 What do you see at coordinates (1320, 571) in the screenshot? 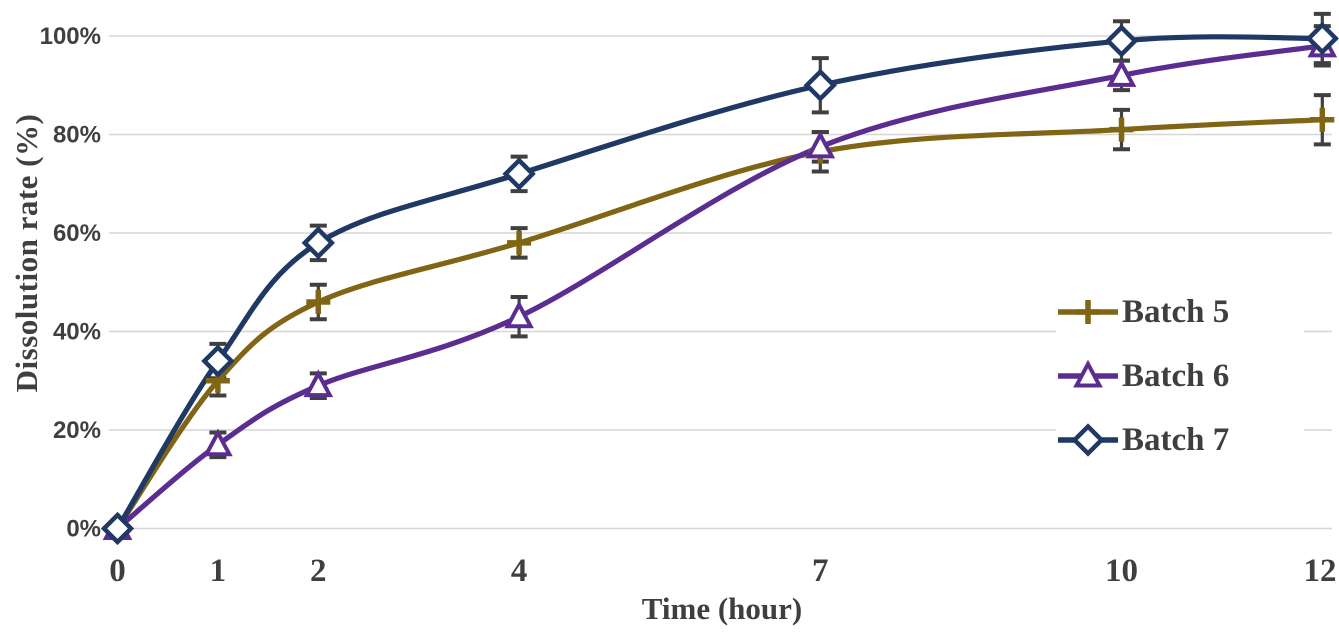
I see `x-tick-label: 12` at bounding box center [1320, 571].